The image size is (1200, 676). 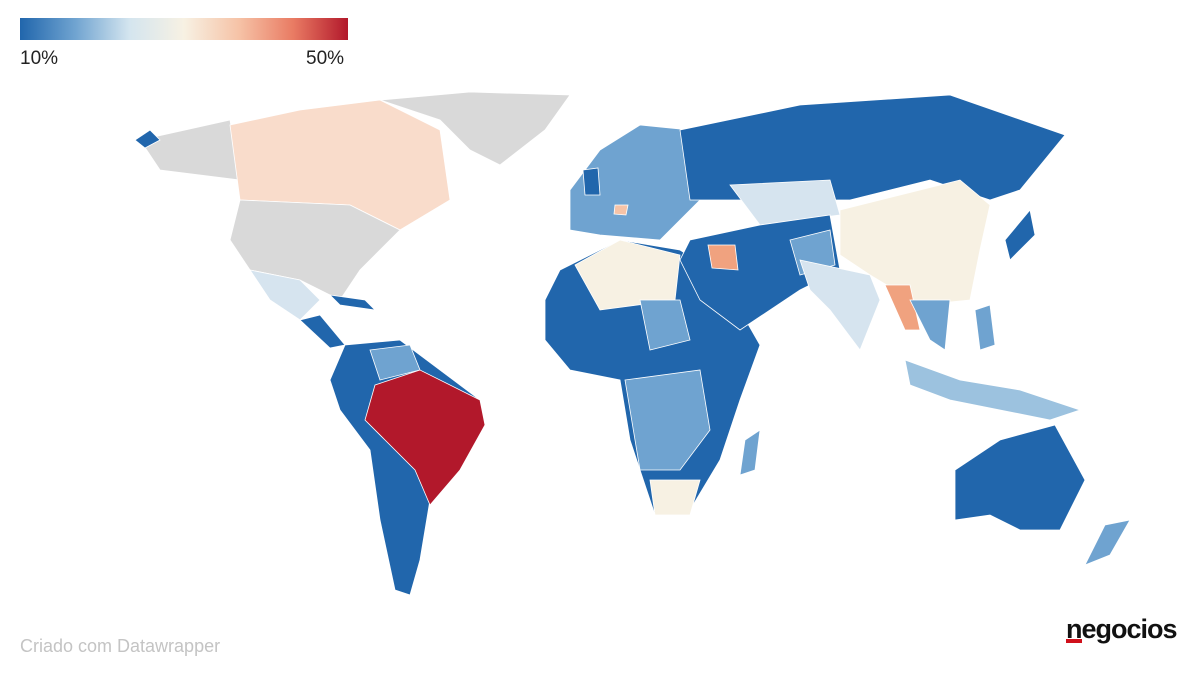 What do you see at coordinates (325, 58) in the screenshot?
I see `legend-max: 50%` at bounding box center [325, 58].